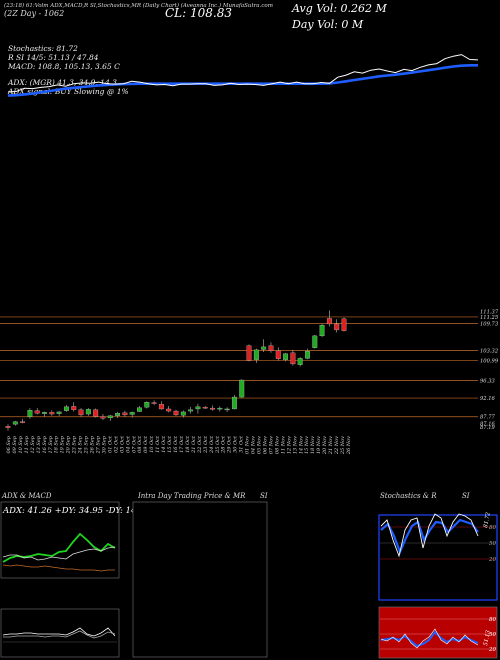 Image resolution: width=500 pixels, height=660 pixels. I want to click on date-tick-label: 15 Oct, so click(170, 444).